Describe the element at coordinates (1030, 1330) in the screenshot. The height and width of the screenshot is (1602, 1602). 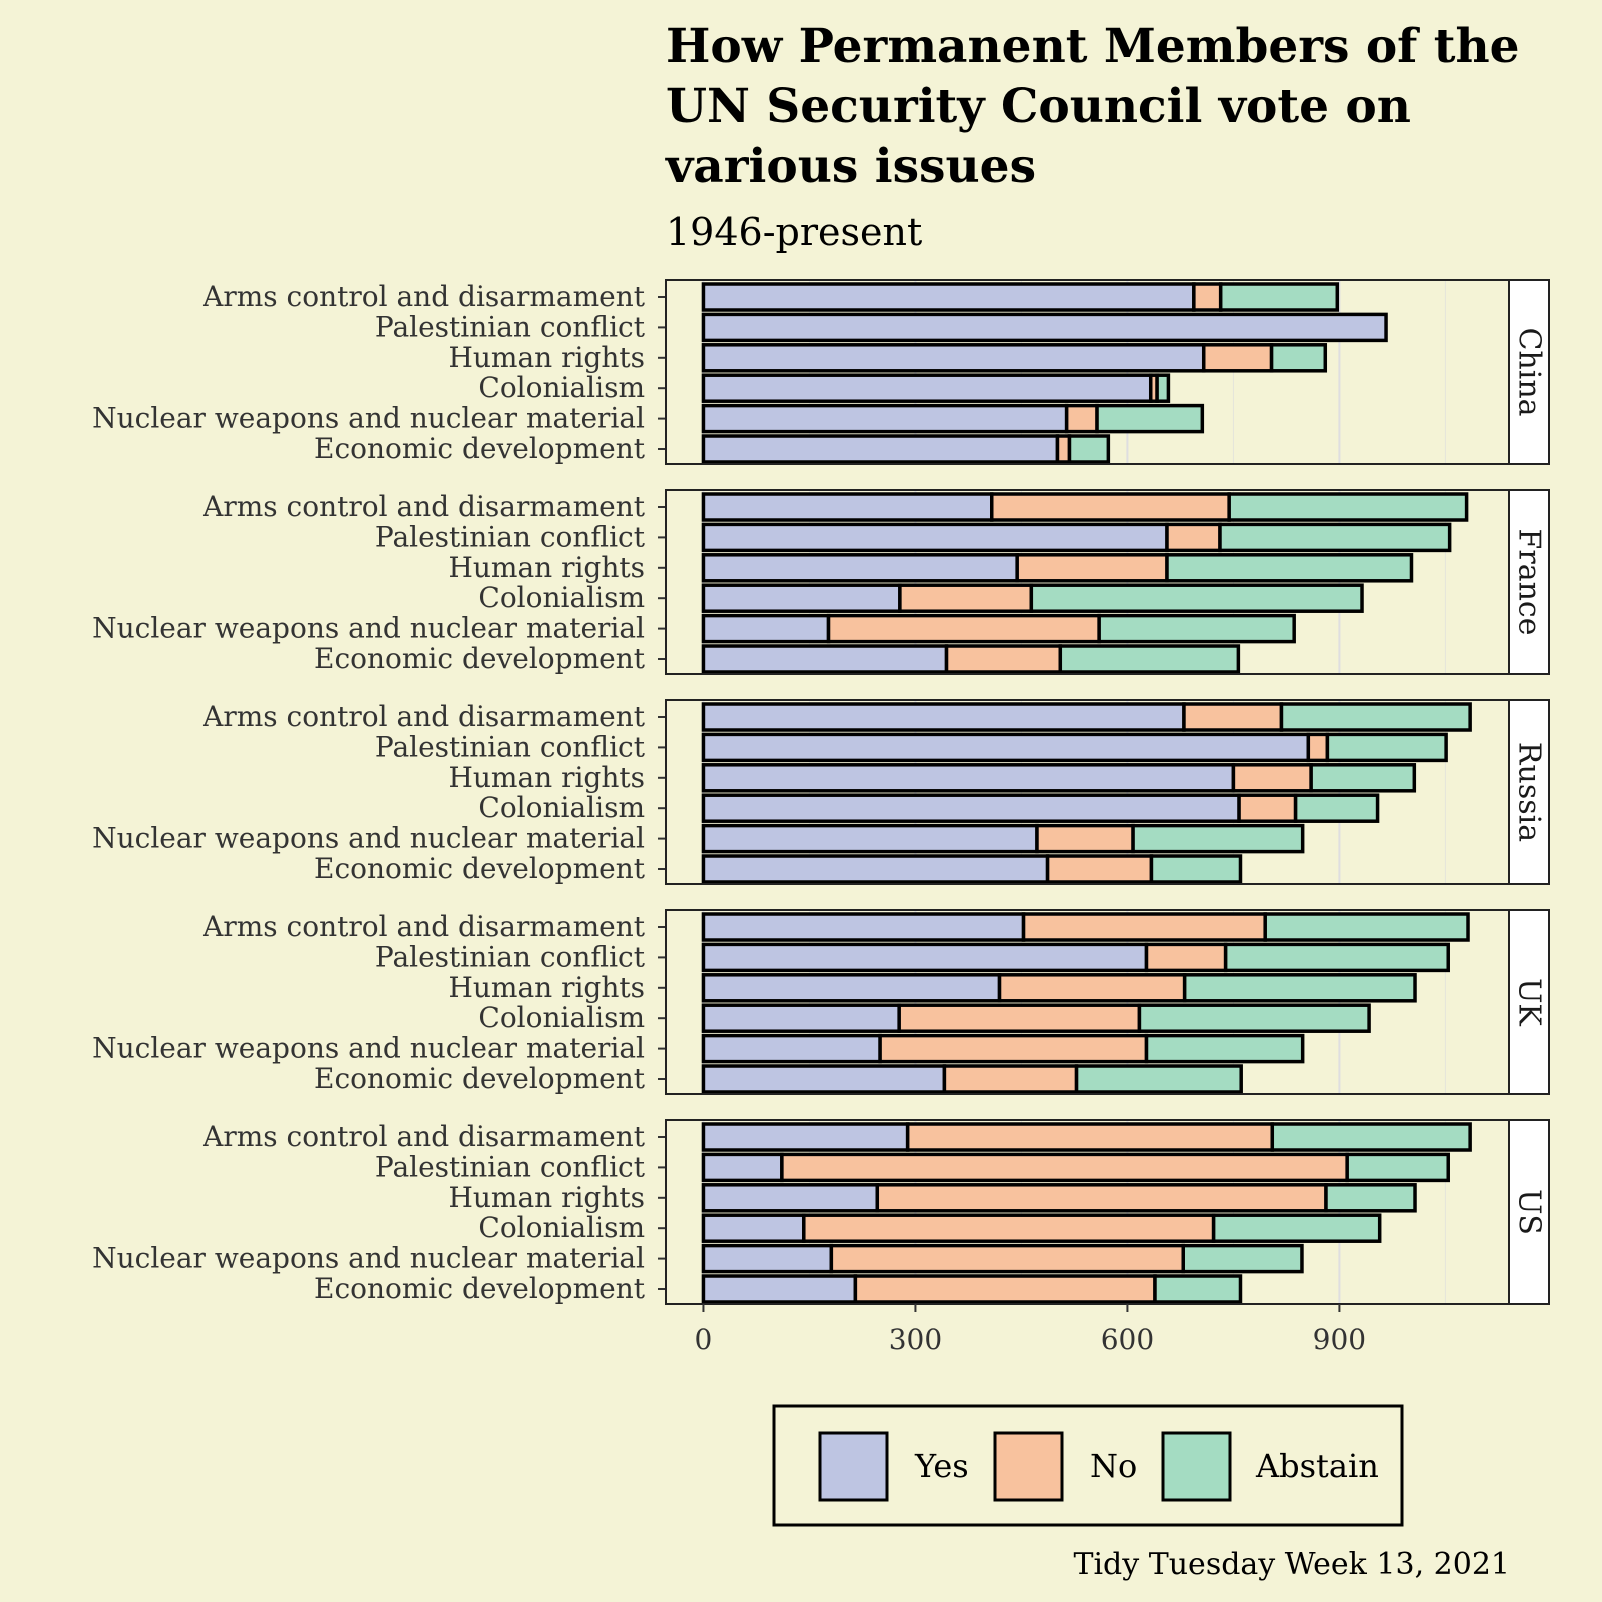
I see `x-axis: 0 300 600 900` at that location.